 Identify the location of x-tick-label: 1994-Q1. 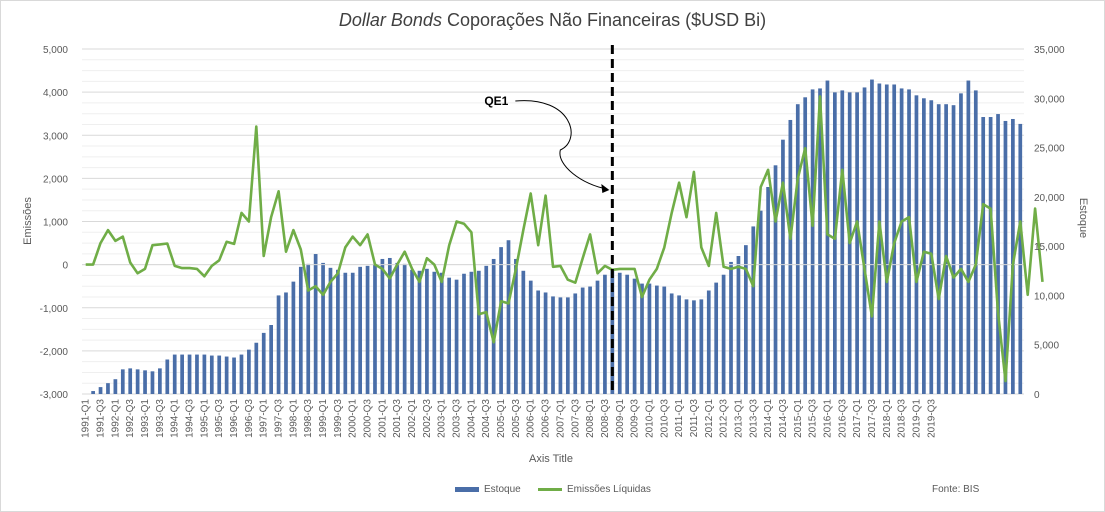
(175, 418).